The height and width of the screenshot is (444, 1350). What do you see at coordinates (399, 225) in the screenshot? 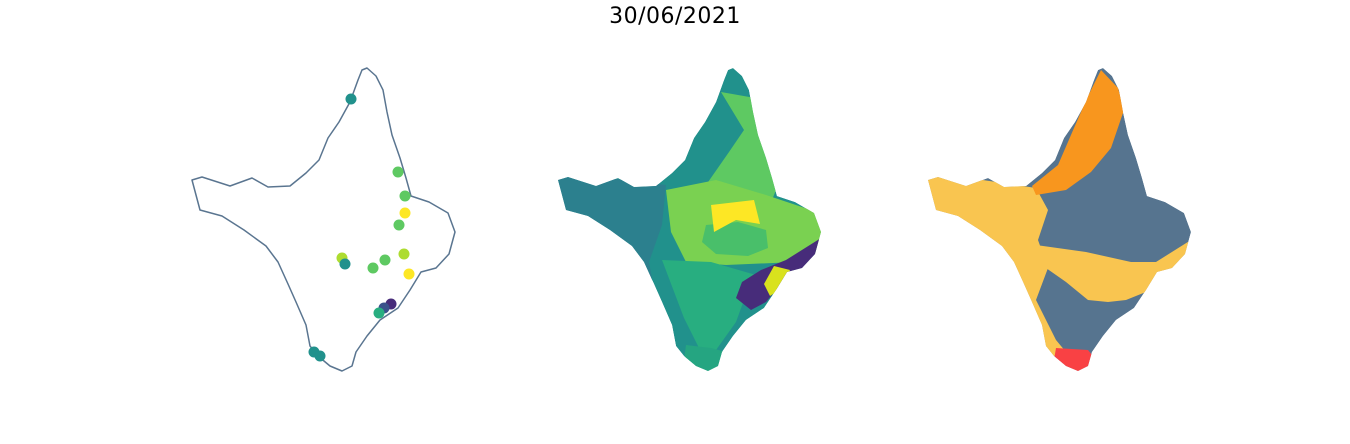
I see `station-point-p5` at bounding box center [399, 225].